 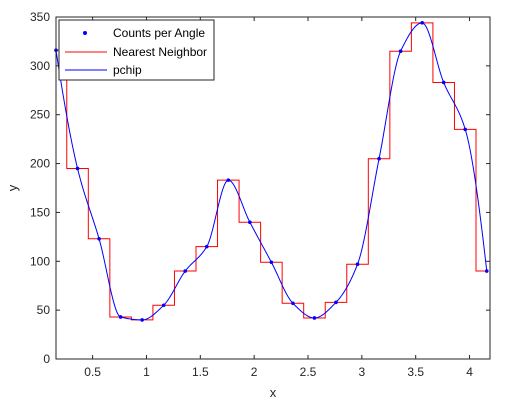 What do you see at coordinates (273, 392) in the screenshot?
I see `x-axis-label: x` at bounding box center [273, 392].